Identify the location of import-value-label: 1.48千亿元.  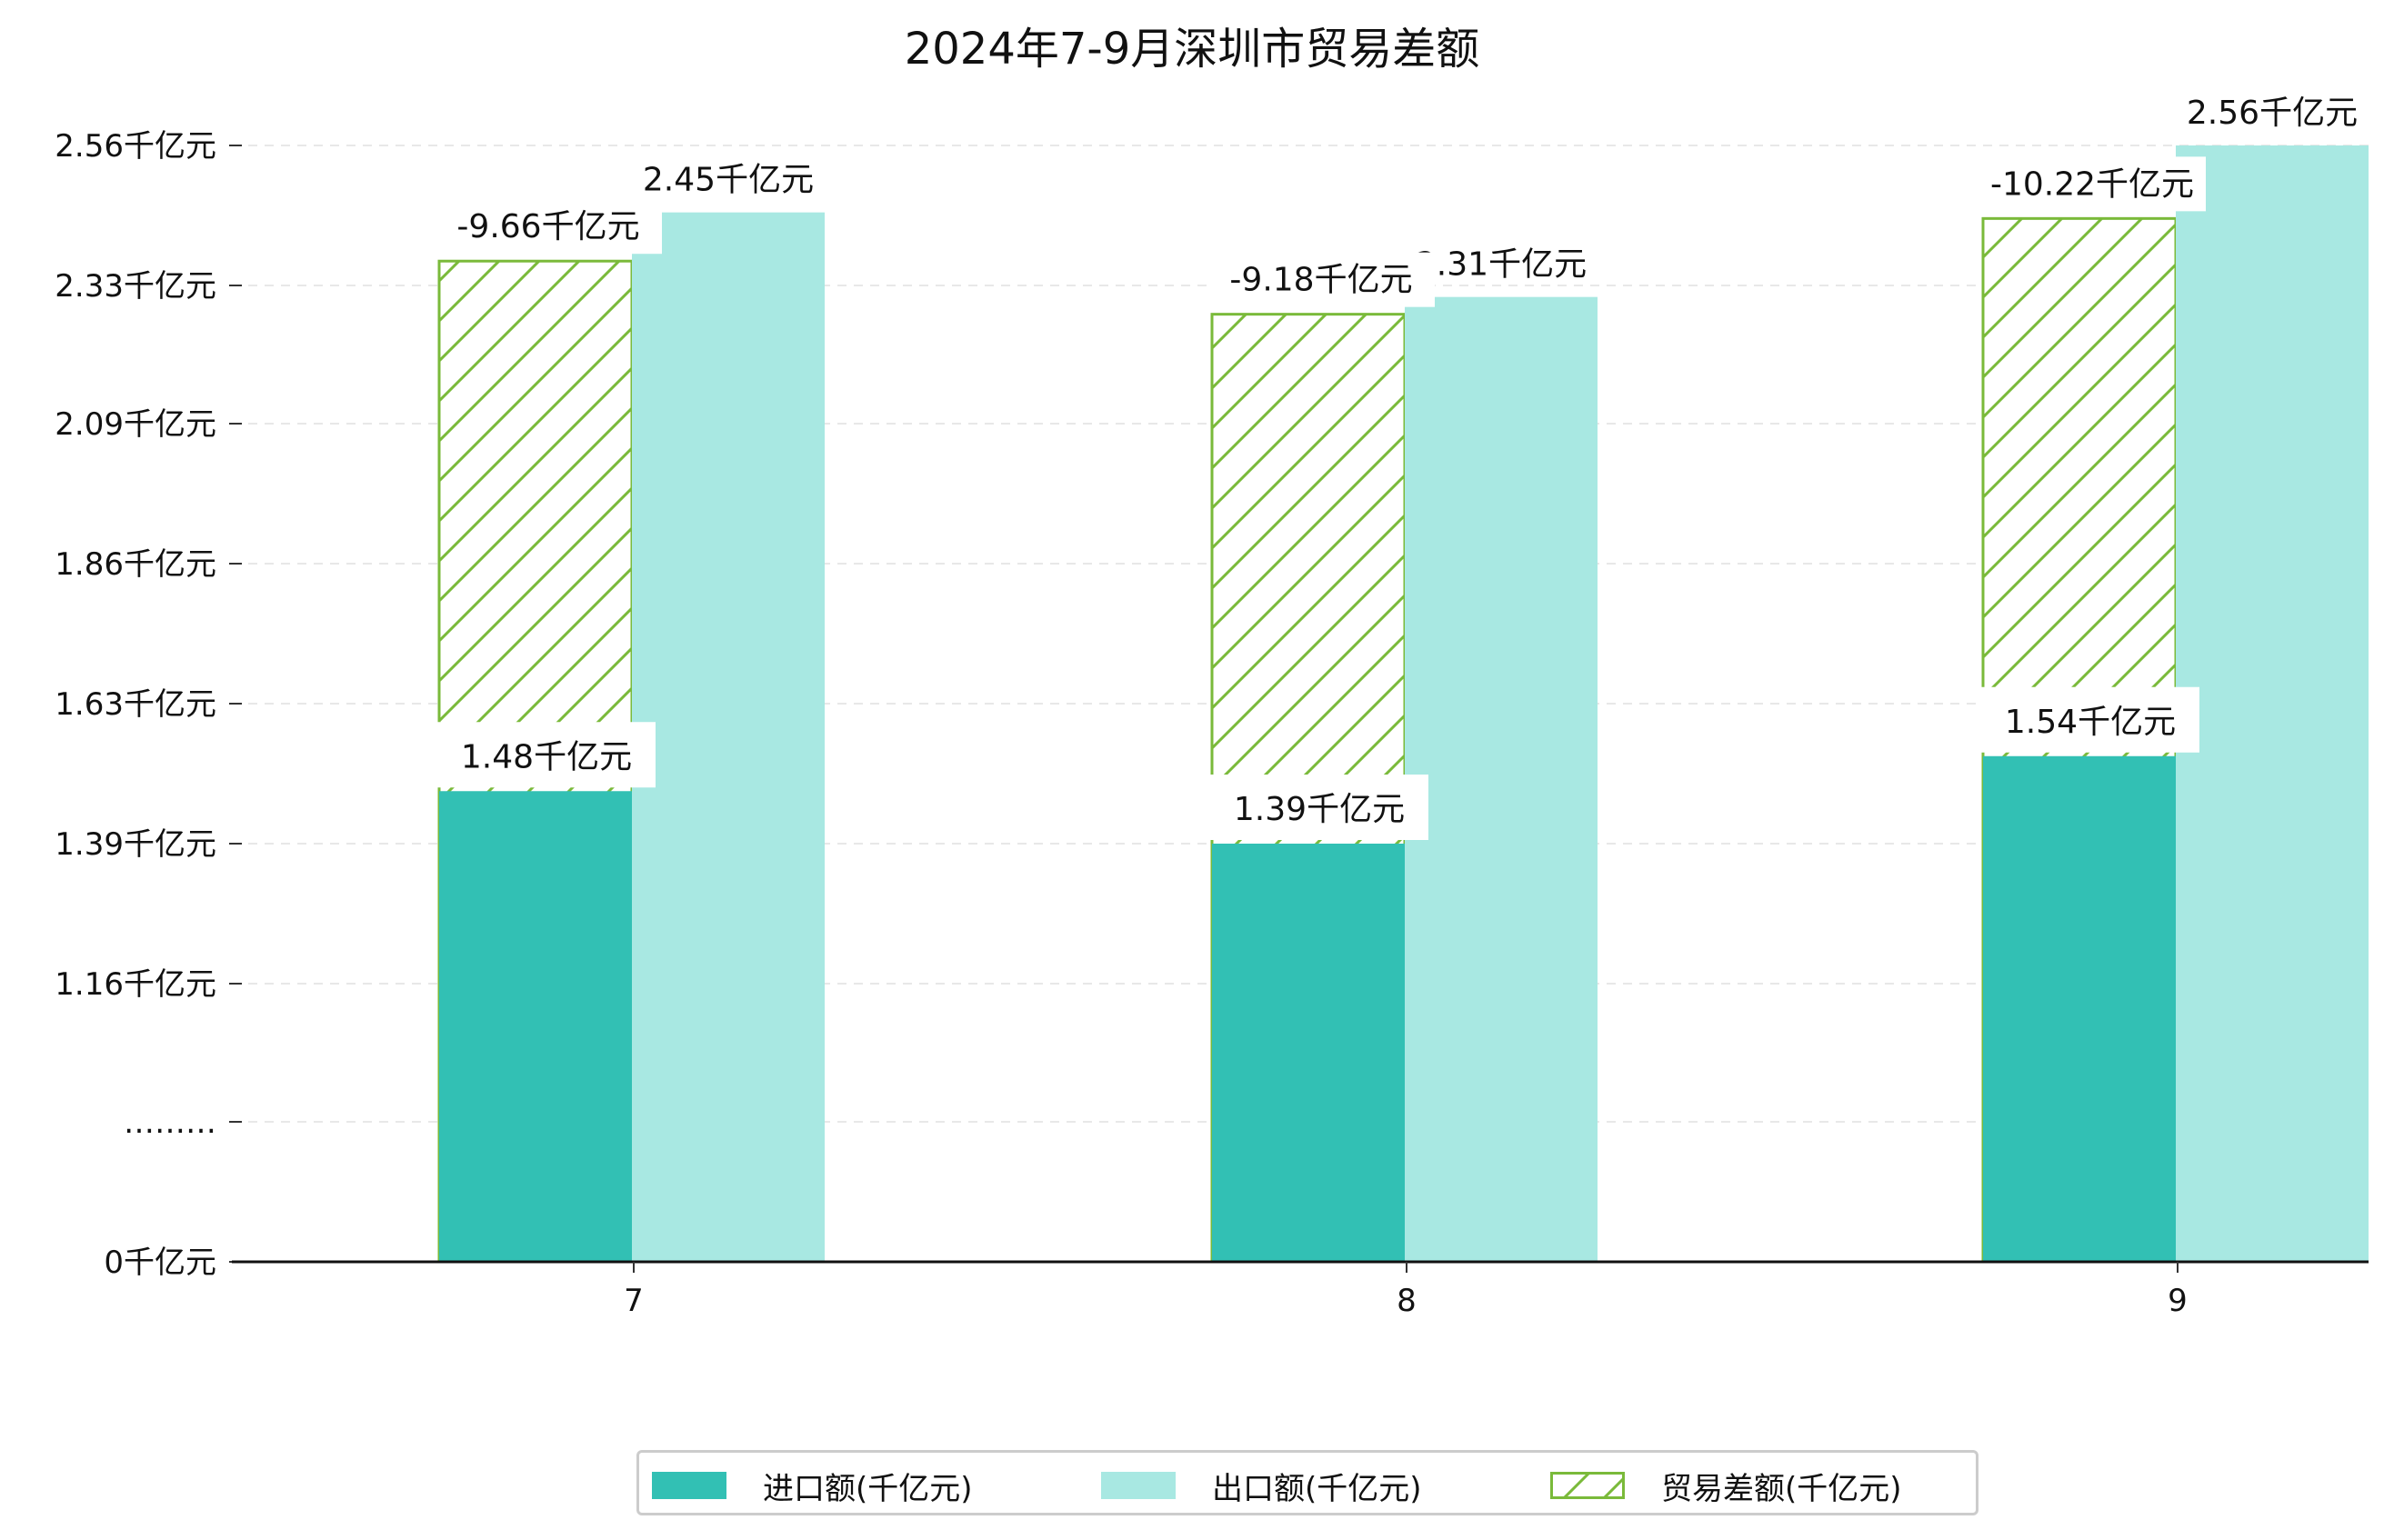
(546, 757).